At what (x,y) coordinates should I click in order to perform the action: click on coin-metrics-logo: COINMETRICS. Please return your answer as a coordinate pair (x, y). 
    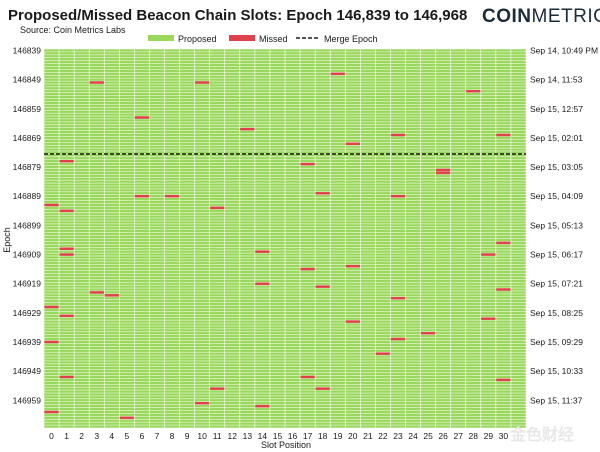
    Looking at the image, I should click on (541, 16).